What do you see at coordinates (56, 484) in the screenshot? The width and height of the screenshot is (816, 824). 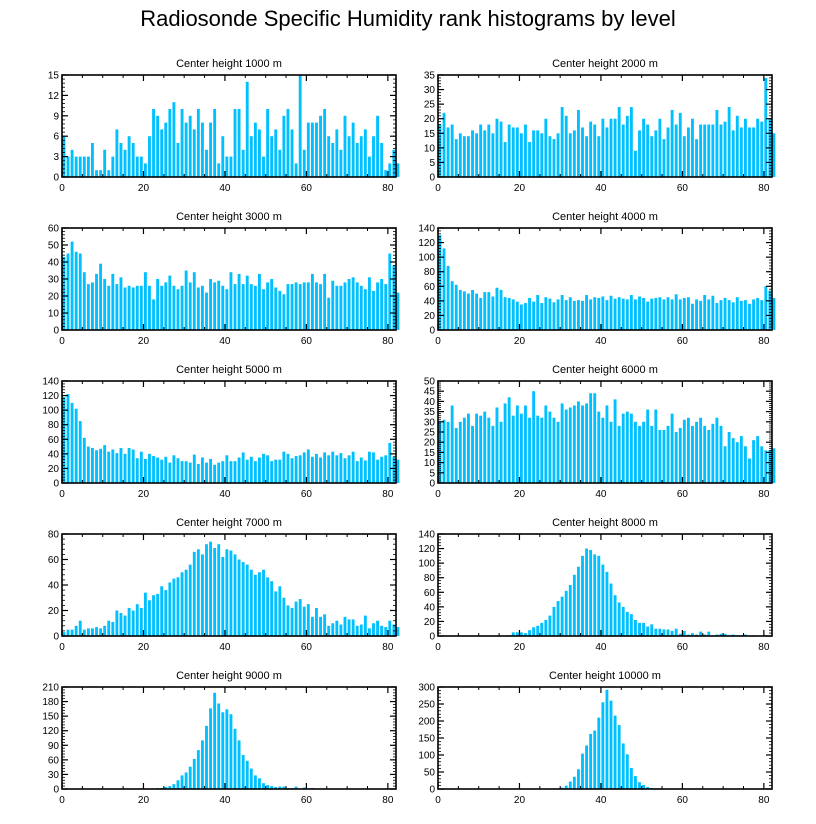 I see `y-tick-label: 0` at bounding box center [56, 484].